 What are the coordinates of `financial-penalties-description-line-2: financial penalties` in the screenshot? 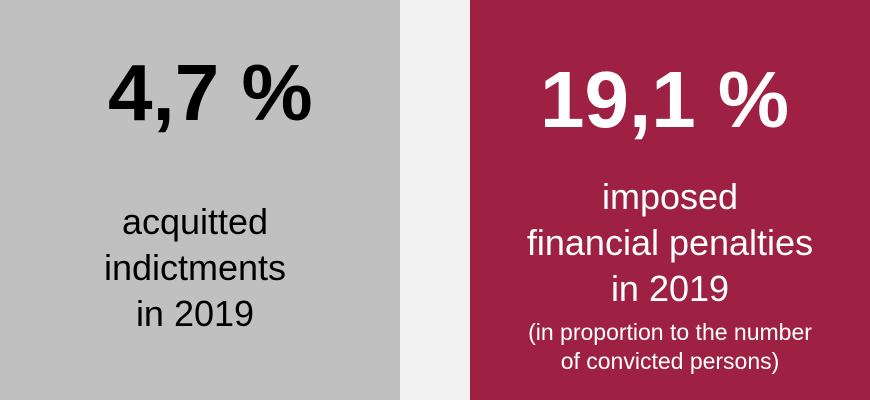 It's located at (670, 242).